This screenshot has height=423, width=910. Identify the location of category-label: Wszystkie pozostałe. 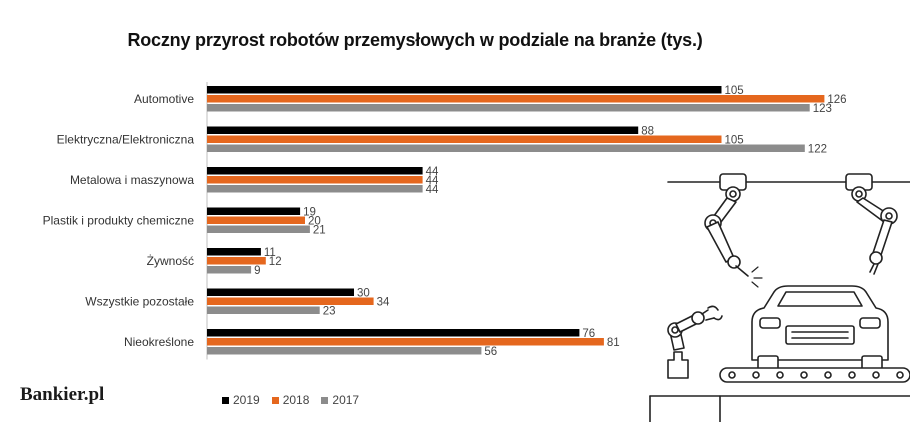
(139, 301).